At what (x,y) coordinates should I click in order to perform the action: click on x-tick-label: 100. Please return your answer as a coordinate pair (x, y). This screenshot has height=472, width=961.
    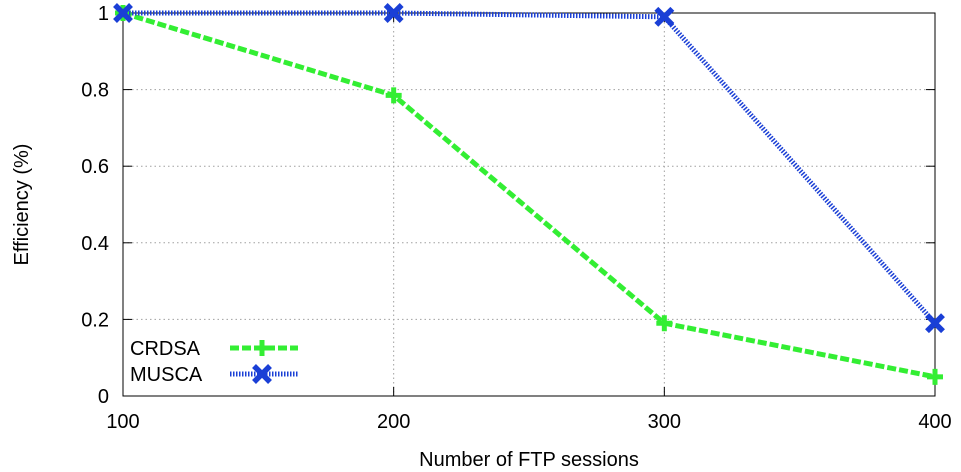
    Looking at the image, I should click on (122, 422).